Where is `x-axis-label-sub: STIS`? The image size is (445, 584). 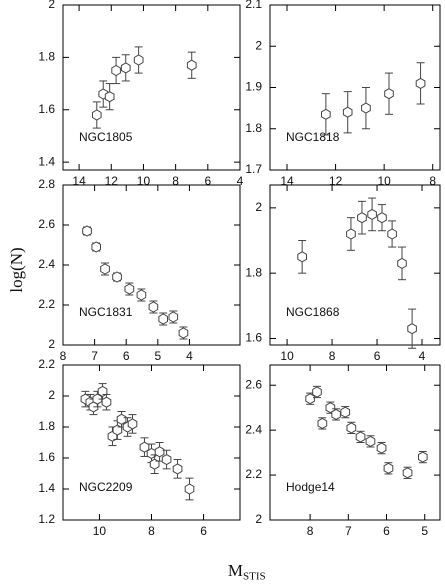
x-axis-label-sub: STIS is located at coordinates (254, 577).